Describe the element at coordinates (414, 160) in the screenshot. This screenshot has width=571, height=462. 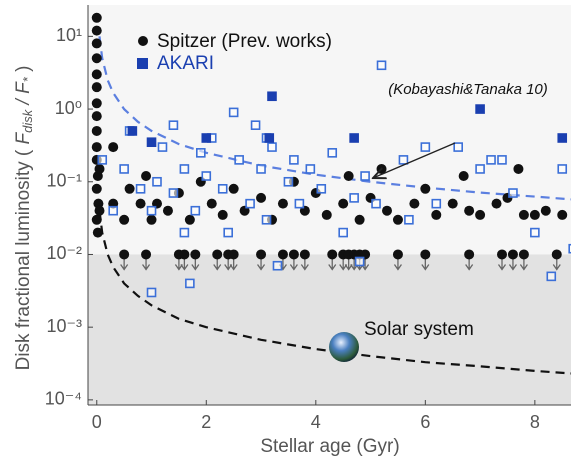
I see `annotation-arrow` at that location.